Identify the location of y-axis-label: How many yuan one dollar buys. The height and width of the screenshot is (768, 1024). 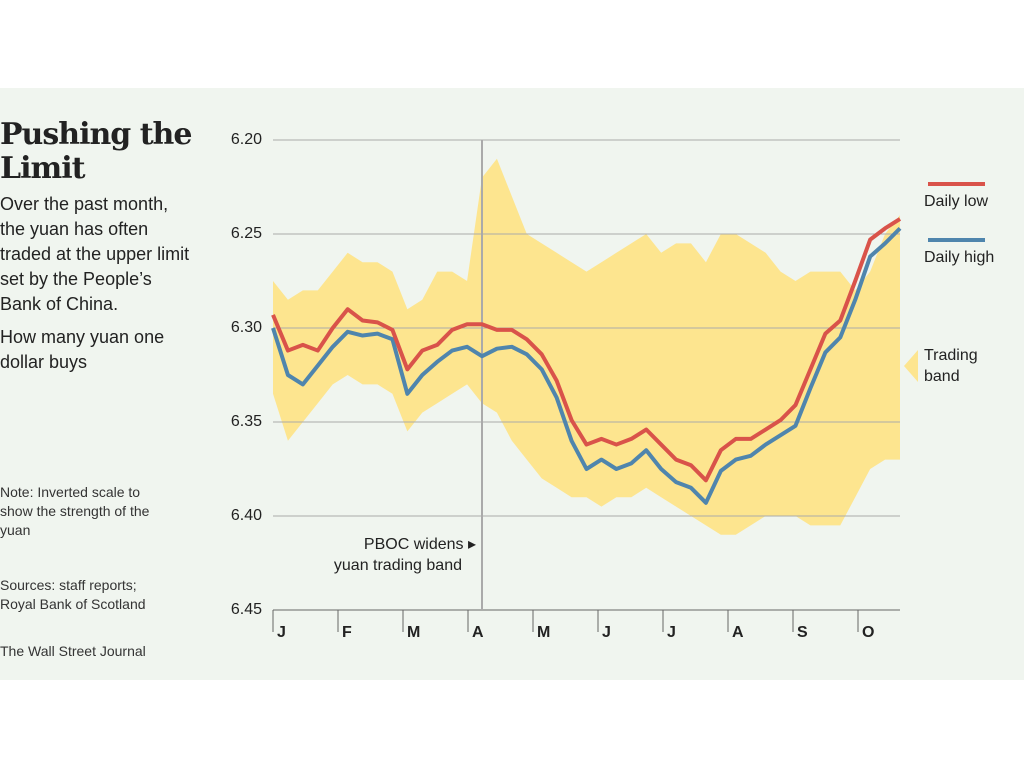
(82, 349).